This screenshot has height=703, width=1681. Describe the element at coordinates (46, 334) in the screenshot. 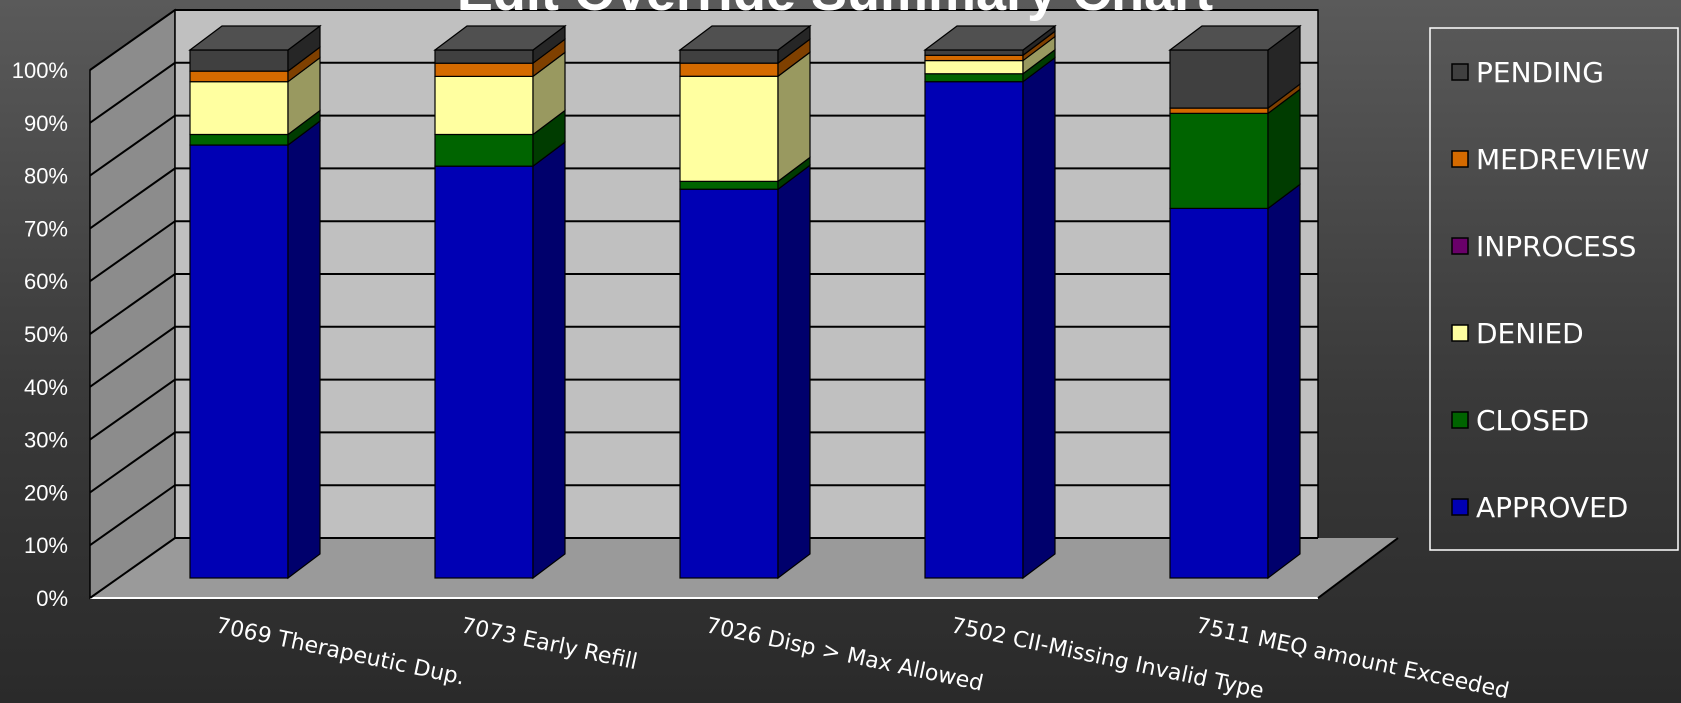

I see `y-tick-label: 50%` at that location.